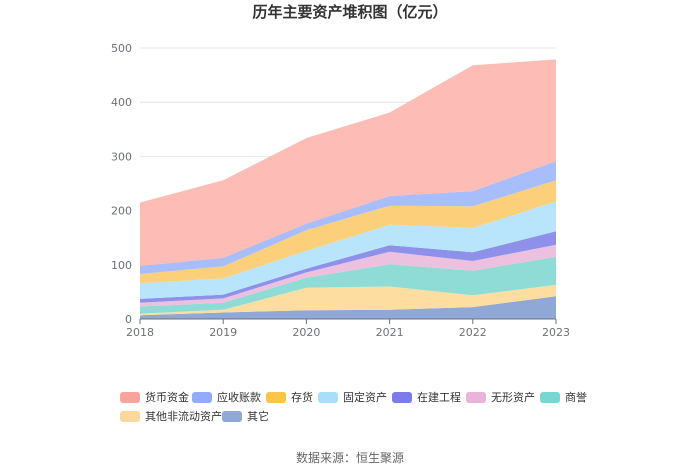  What do you see at coordinates (348, 328) in the screenshot?
I see `x-axis: 2018 2019 2020 2021 2022 2023` at bounding box center [348, 328].